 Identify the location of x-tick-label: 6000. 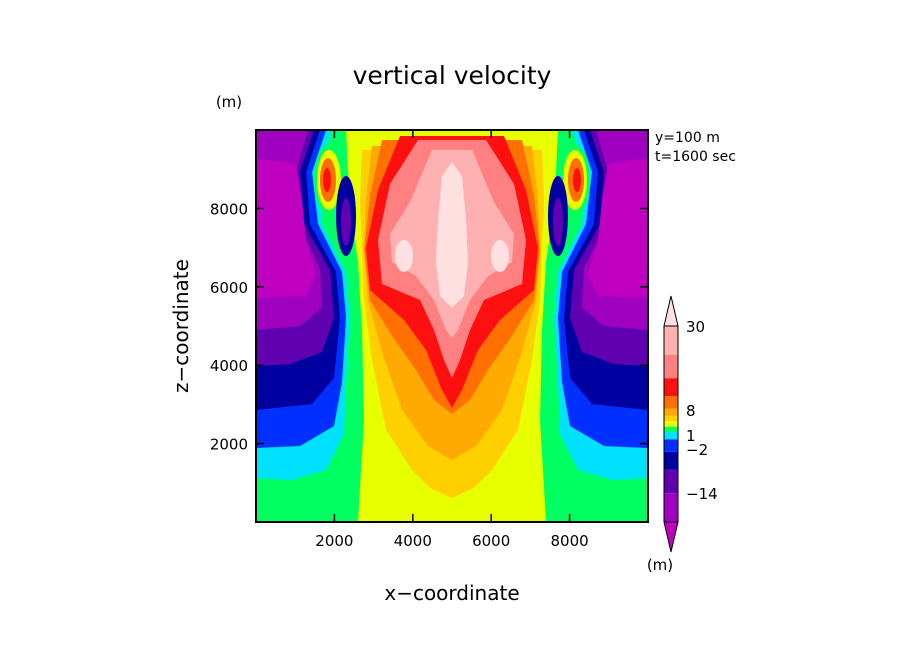
(491, 541).